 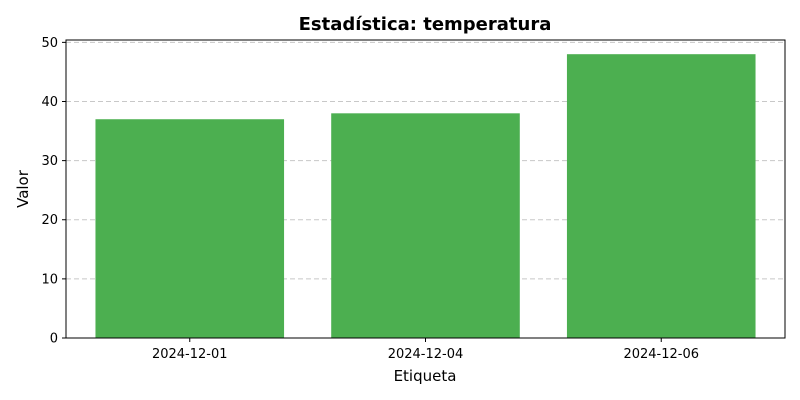 What do you see at coordinates (49, 161) in the screenshot?
I see `y-tick-label: 30` at bounding box center [49, 161].